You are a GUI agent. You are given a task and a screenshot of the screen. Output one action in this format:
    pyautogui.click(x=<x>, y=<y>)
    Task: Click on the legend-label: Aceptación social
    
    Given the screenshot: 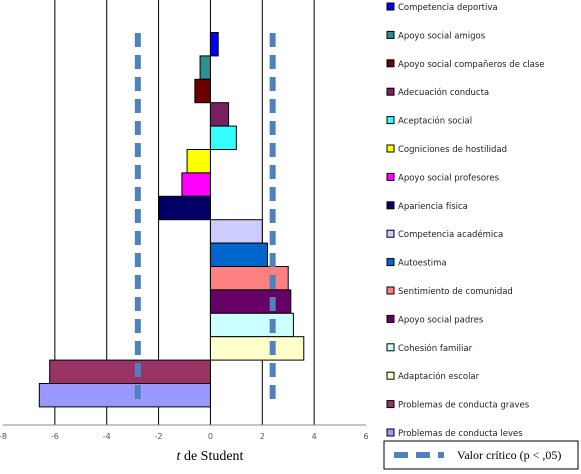 What is the action you would take?
    pyautogui.click(x=435, y=121)
    